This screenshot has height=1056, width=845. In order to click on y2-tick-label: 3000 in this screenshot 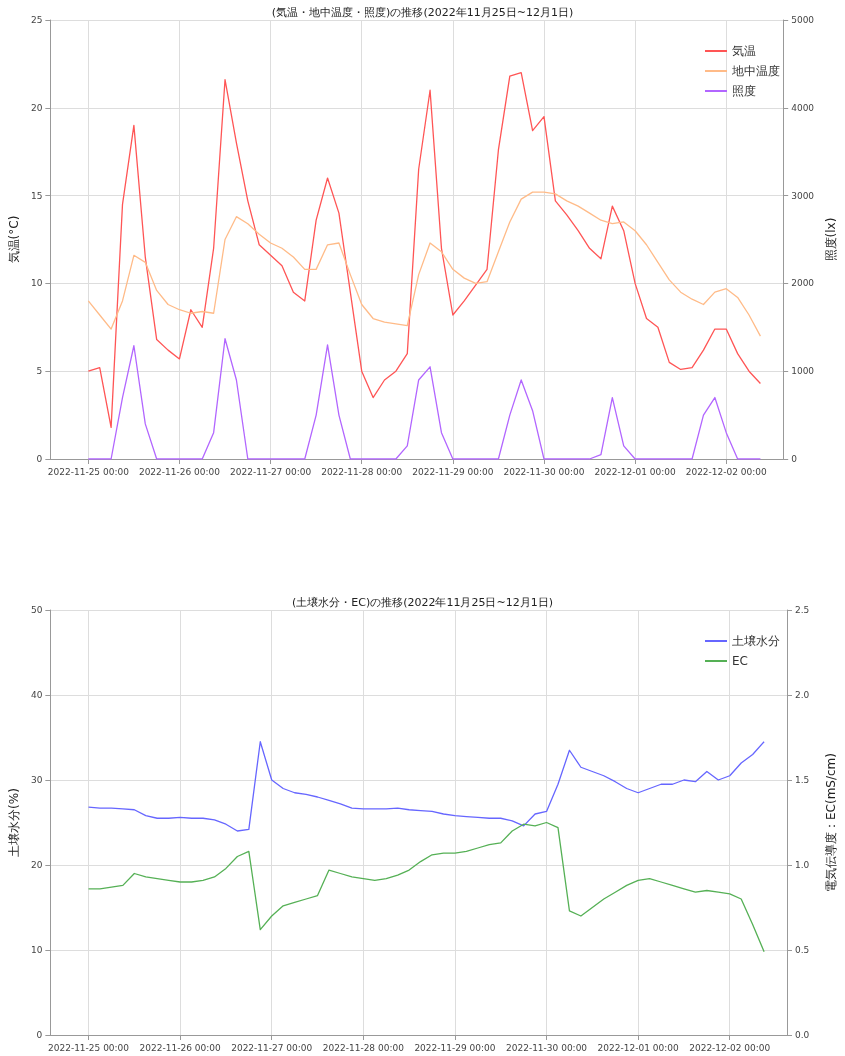, I will do `click(803, 195)`.